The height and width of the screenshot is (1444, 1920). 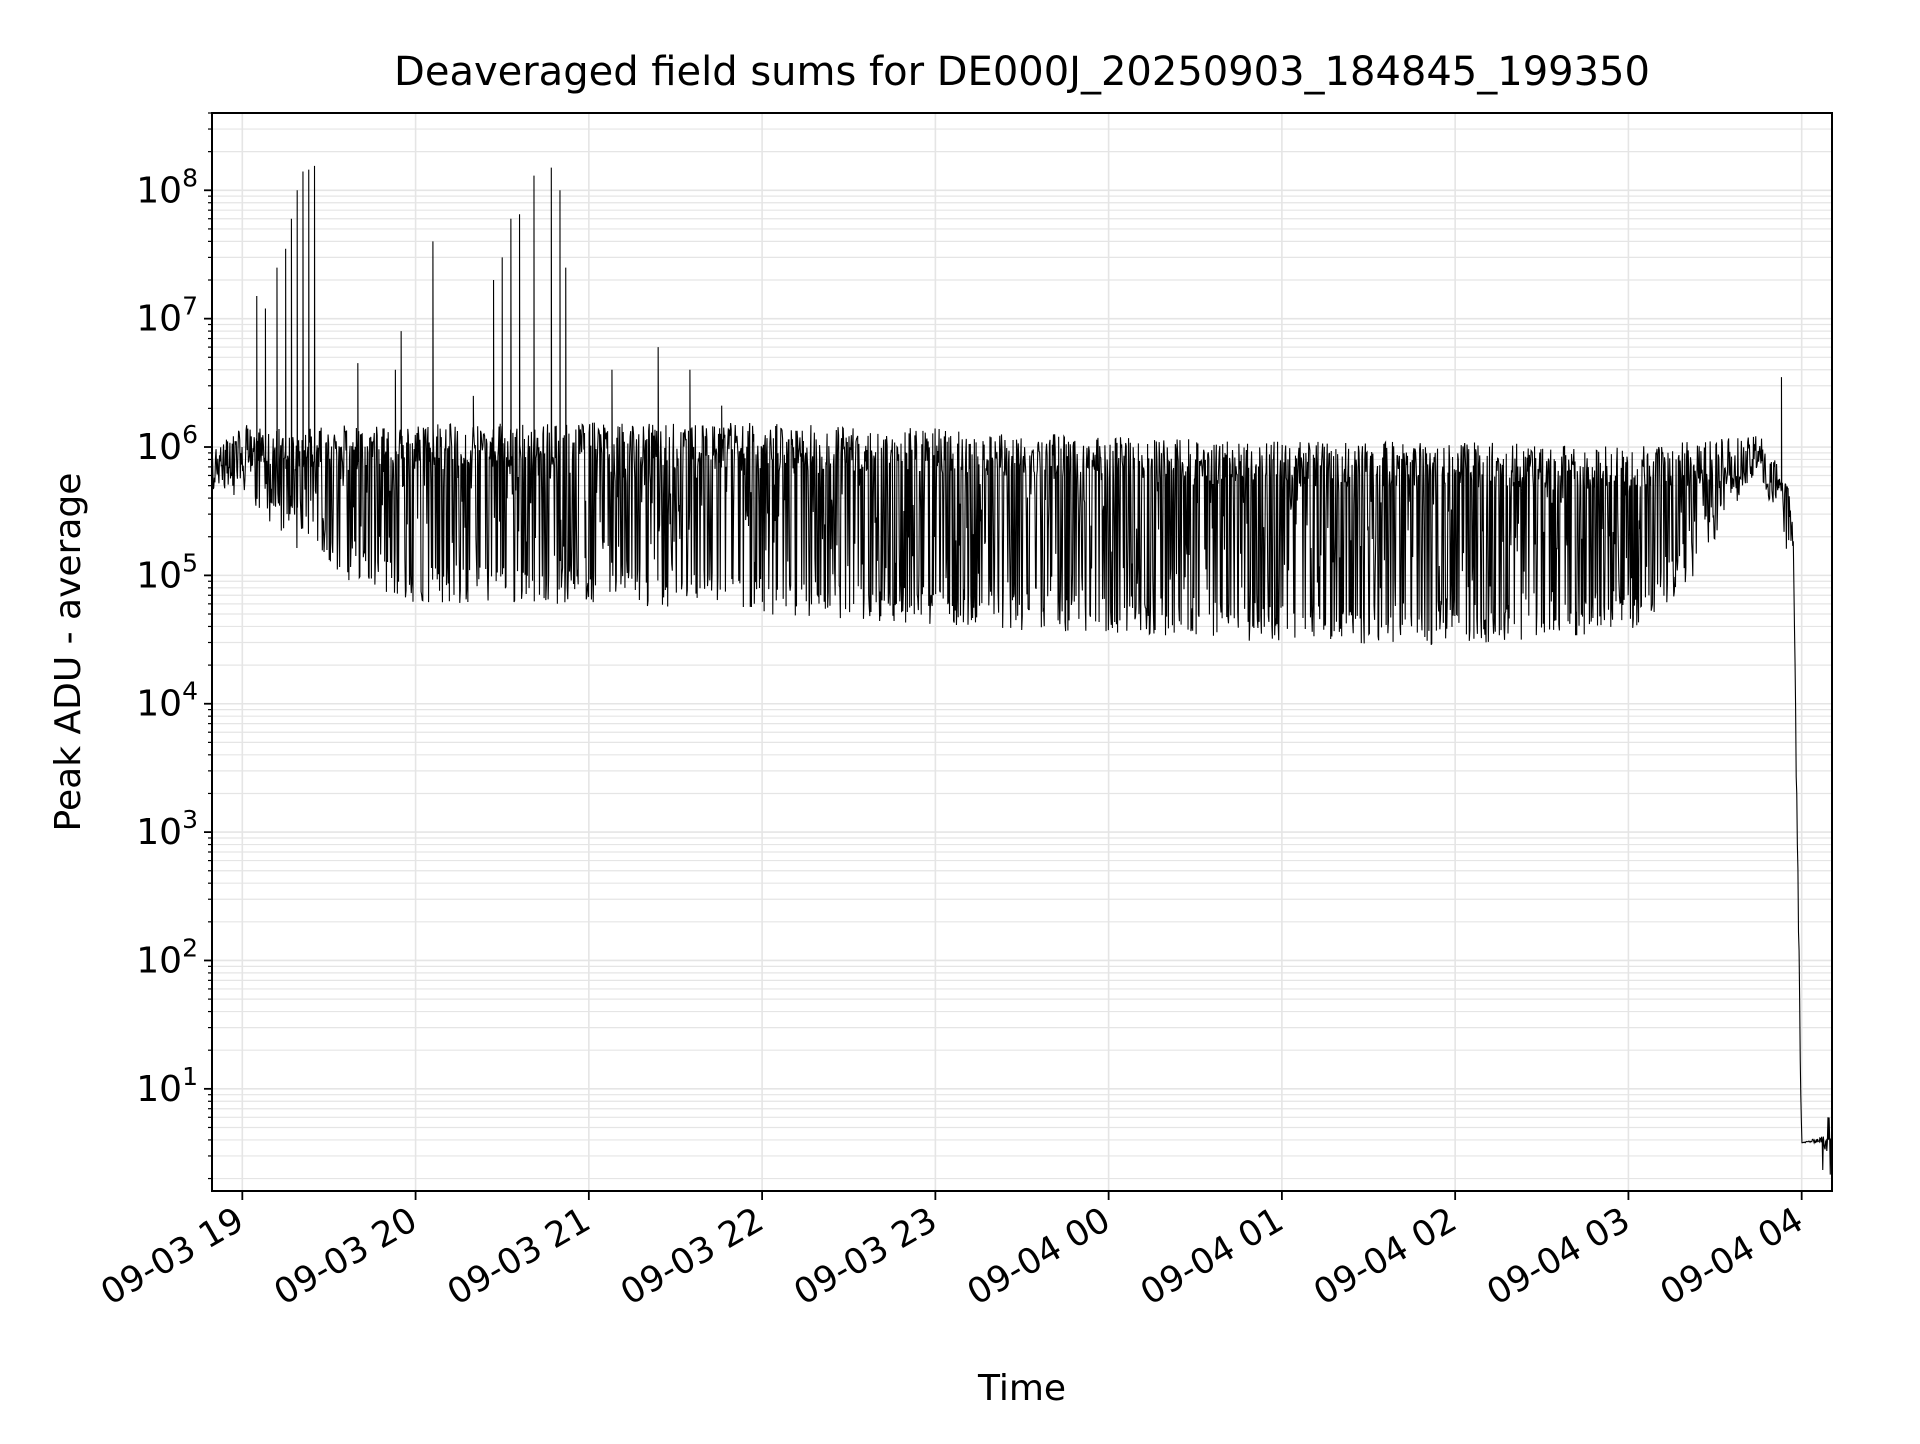 I want to click on y-tick-label: 10⁶, so click(x=167, y=444).